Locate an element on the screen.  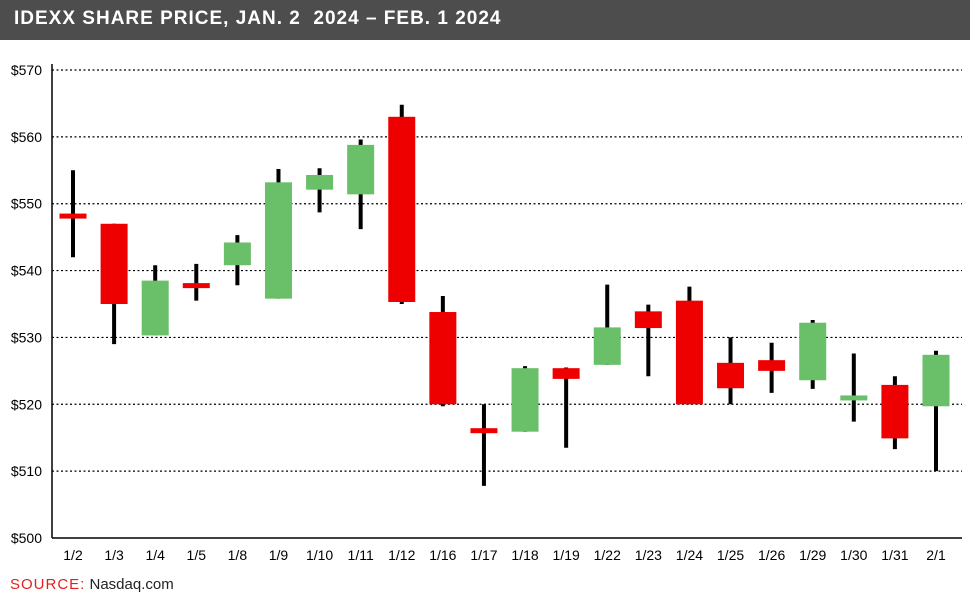
x-tick-label: 1/11 is located at coordinates (361, 555).